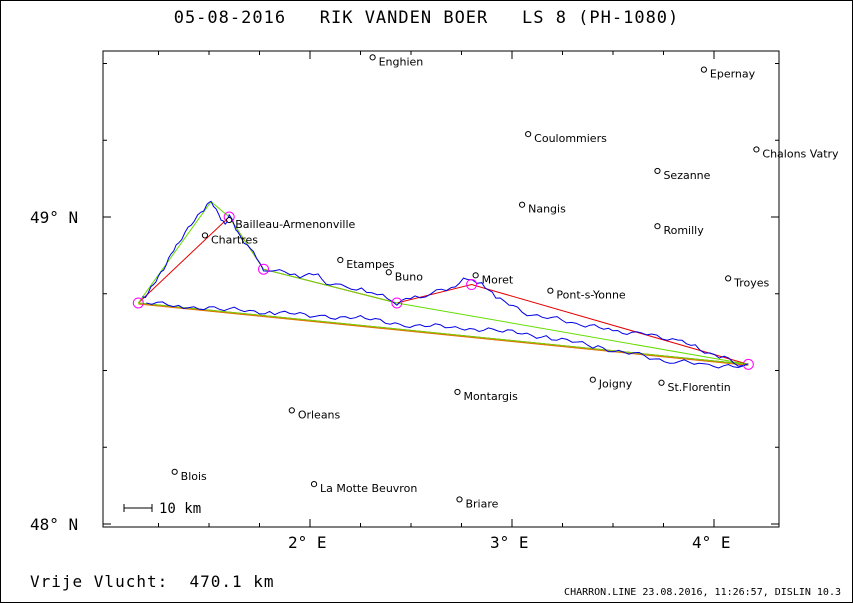 This screenshot has height=603, width=853. Describe the element at coordinates (319, 414) in the screenshot. I see `town-label: Orleans` at that location.